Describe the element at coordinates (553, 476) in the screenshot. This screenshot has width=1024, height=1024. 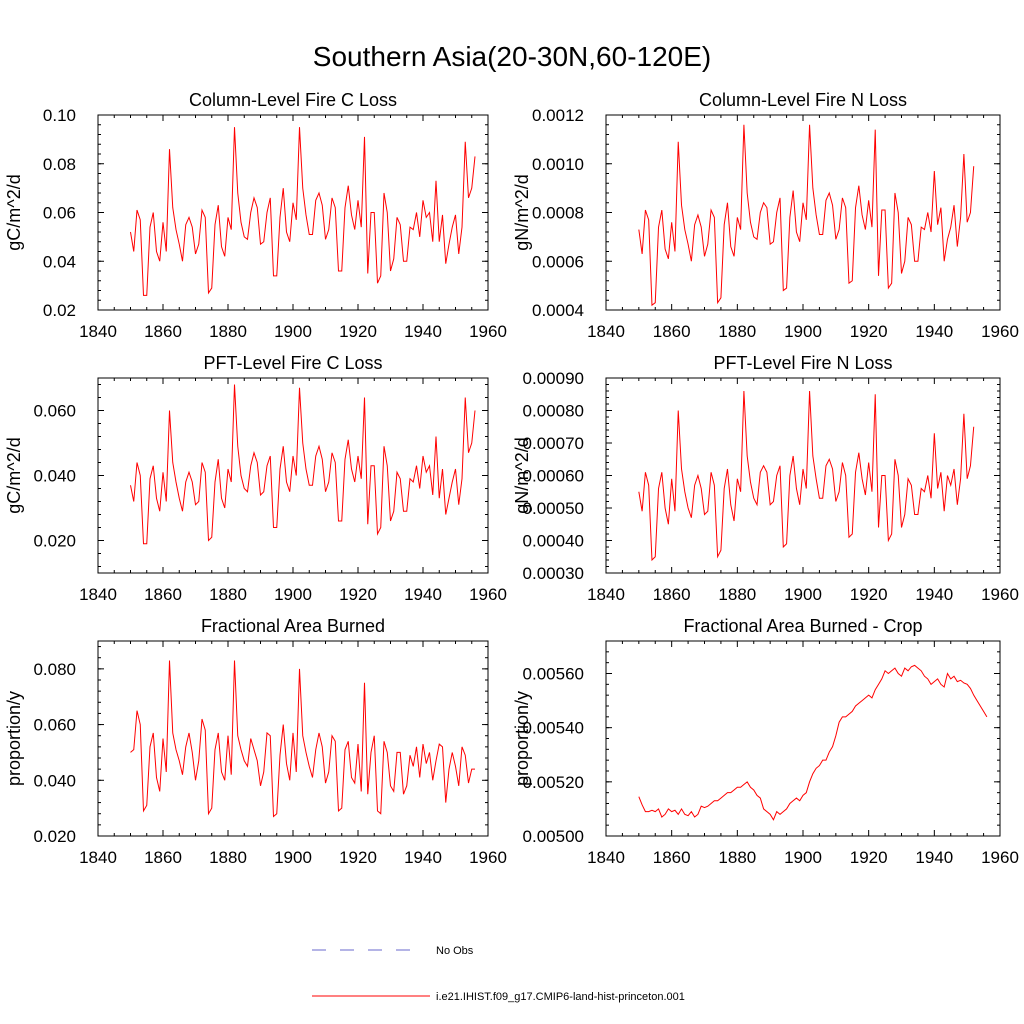
I see `y-tick-label: 0.00060` at that location.